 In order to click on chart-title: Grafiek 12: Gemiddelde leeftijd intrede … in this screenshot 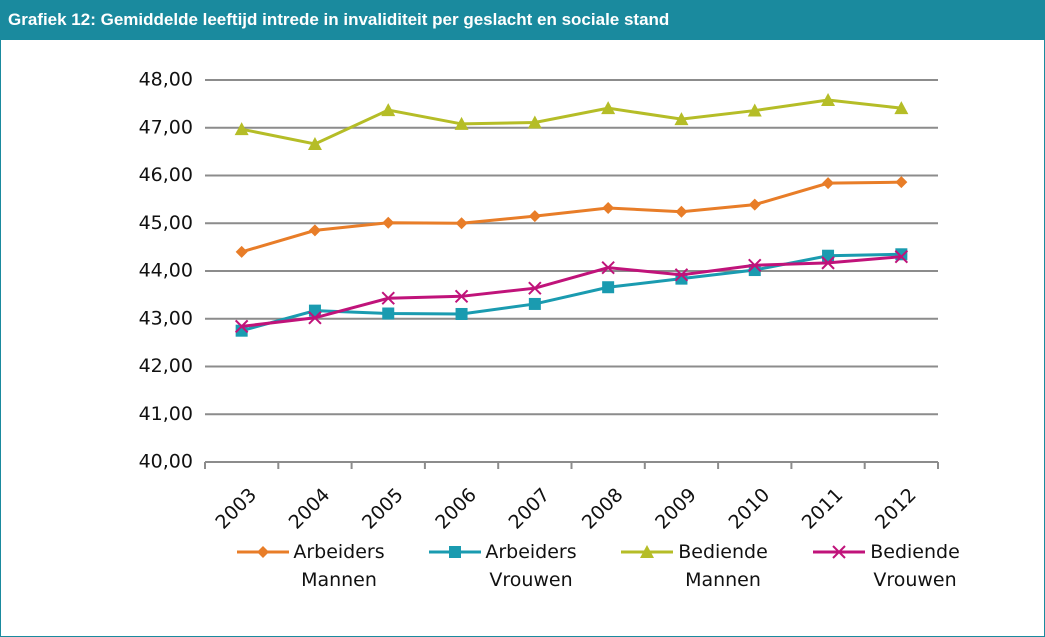, I will do `click(522, 20)`.